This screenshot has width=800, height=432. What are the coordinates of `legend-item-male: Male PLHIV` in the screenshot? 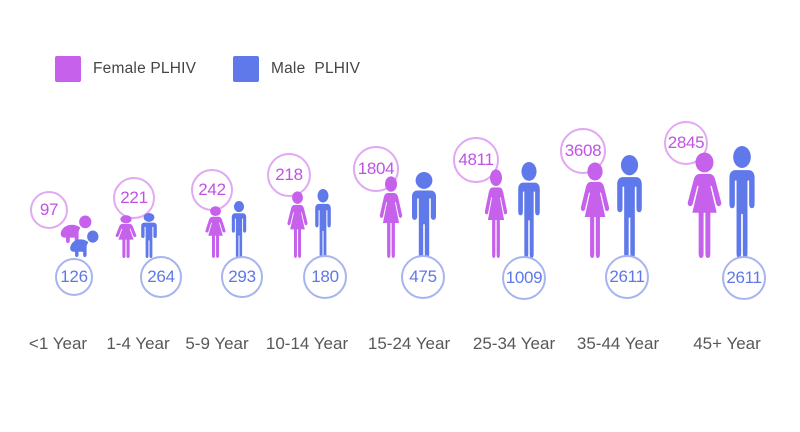 It's located at (296, 69).